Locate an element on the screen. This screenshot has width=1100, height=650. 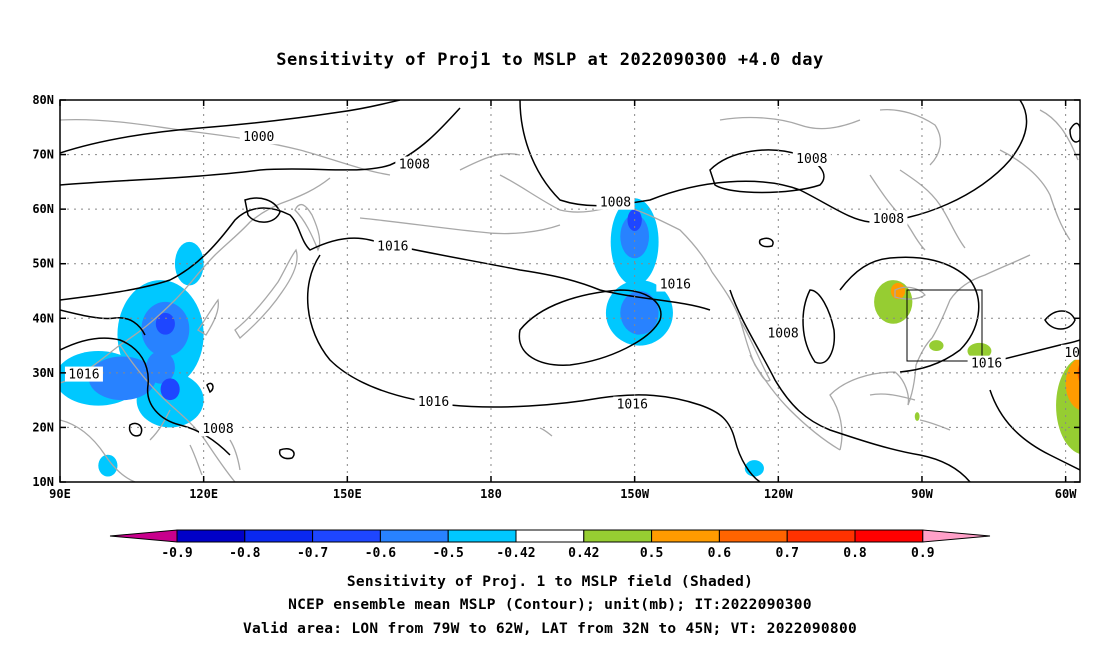
contour-label-9: 1016 is located at coordinates (632, 405).